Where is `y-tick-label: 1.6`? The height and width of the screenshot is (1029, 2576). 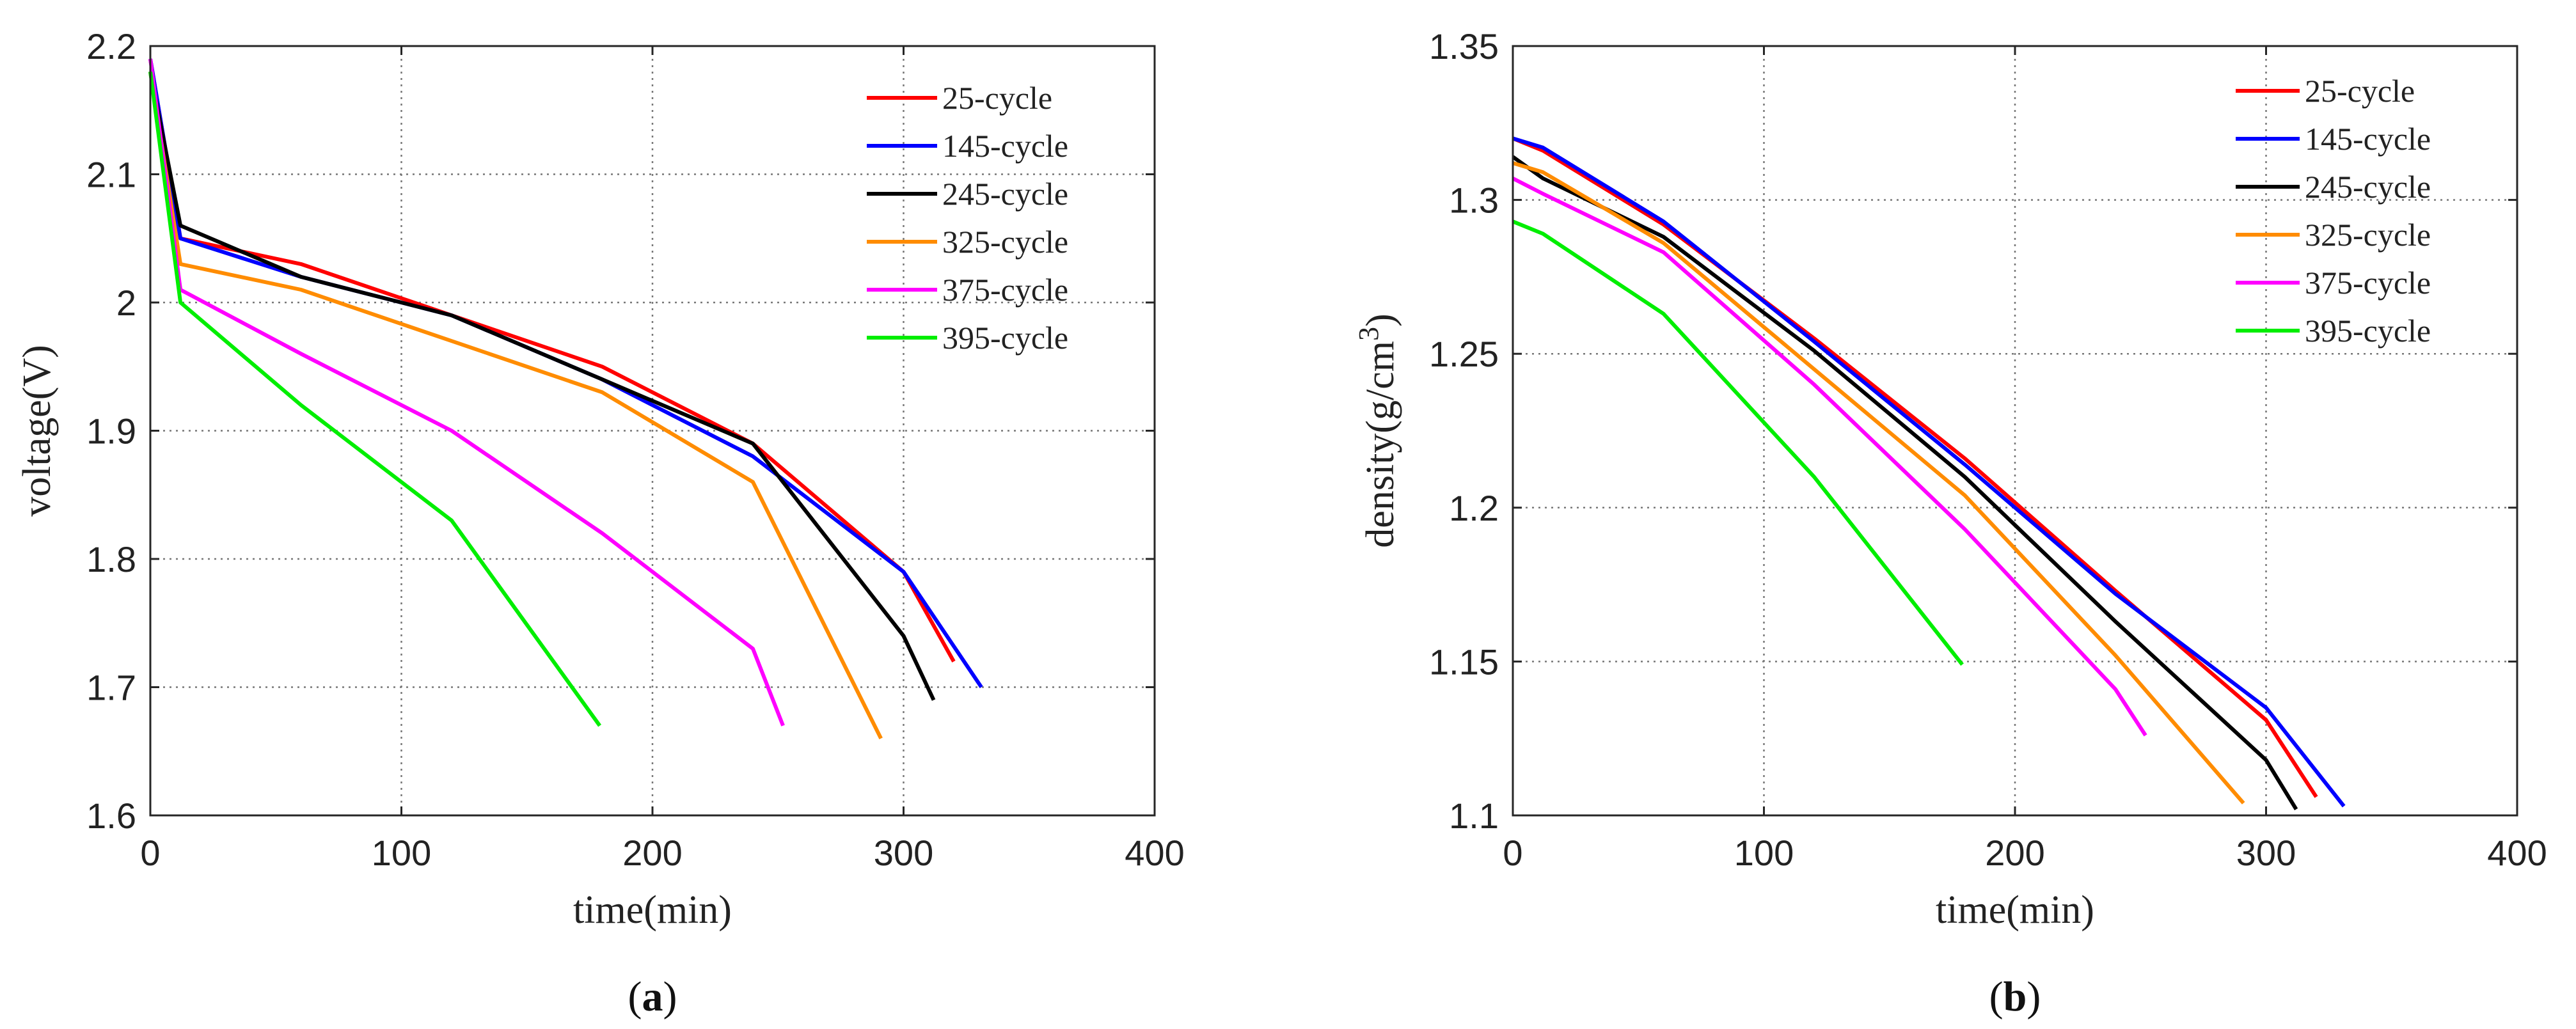 y-tick-label: 1.6 is located at coordinates (111, 816).